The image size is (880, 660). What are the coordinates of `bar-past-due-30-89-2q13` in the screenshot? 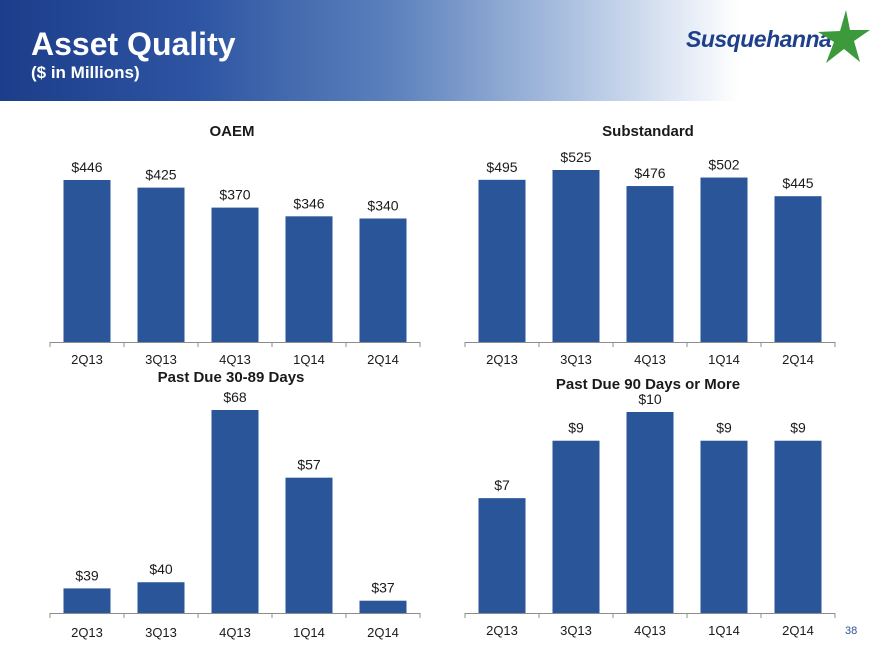 It's located at (87, 600).